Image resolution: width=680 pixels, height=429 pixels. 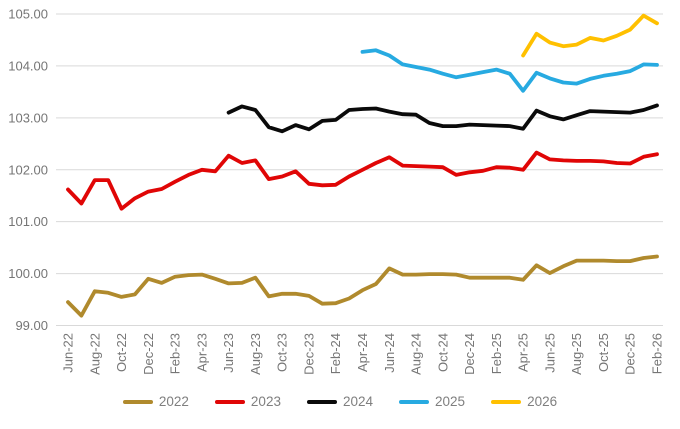 I want to click on y-axis-tick-label: 103.00, so click(x=28, y=117).